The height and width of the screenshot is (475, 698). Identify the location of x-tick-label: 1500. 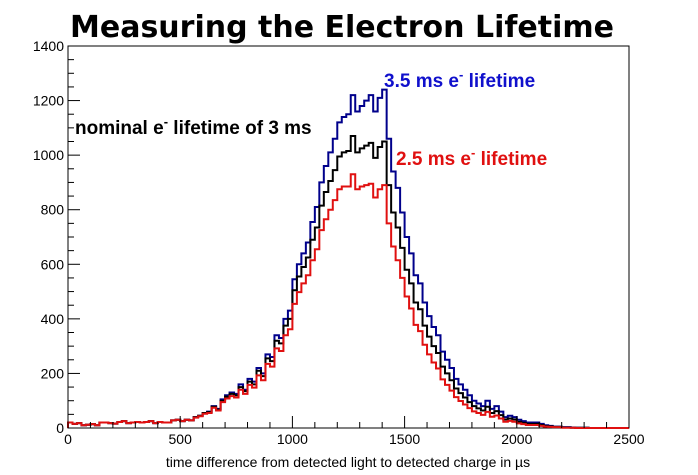
(404, 439).